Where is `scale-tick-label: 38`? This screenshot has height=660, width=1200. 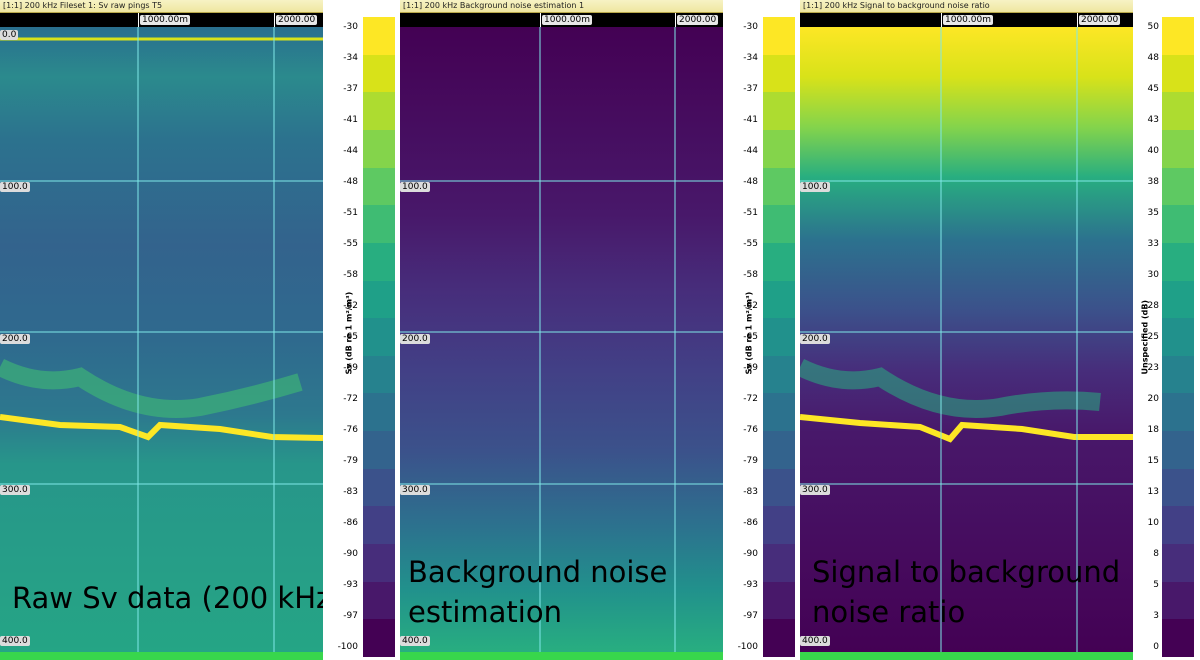 scale-tick-label: 38 is located at coordinates (1153, 182).